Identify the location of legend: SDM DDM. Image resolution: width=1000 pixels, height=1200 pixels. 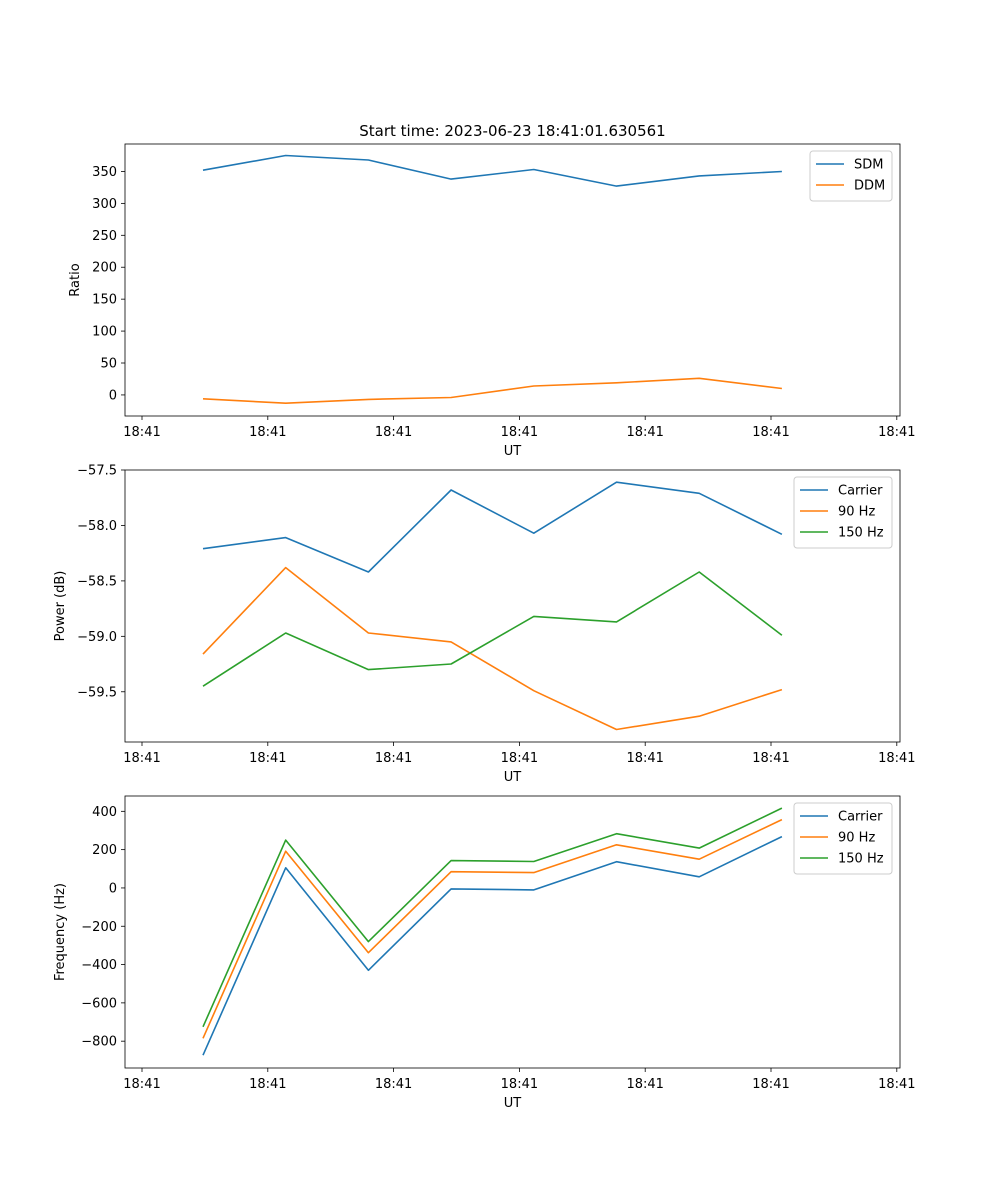
(851, 176).